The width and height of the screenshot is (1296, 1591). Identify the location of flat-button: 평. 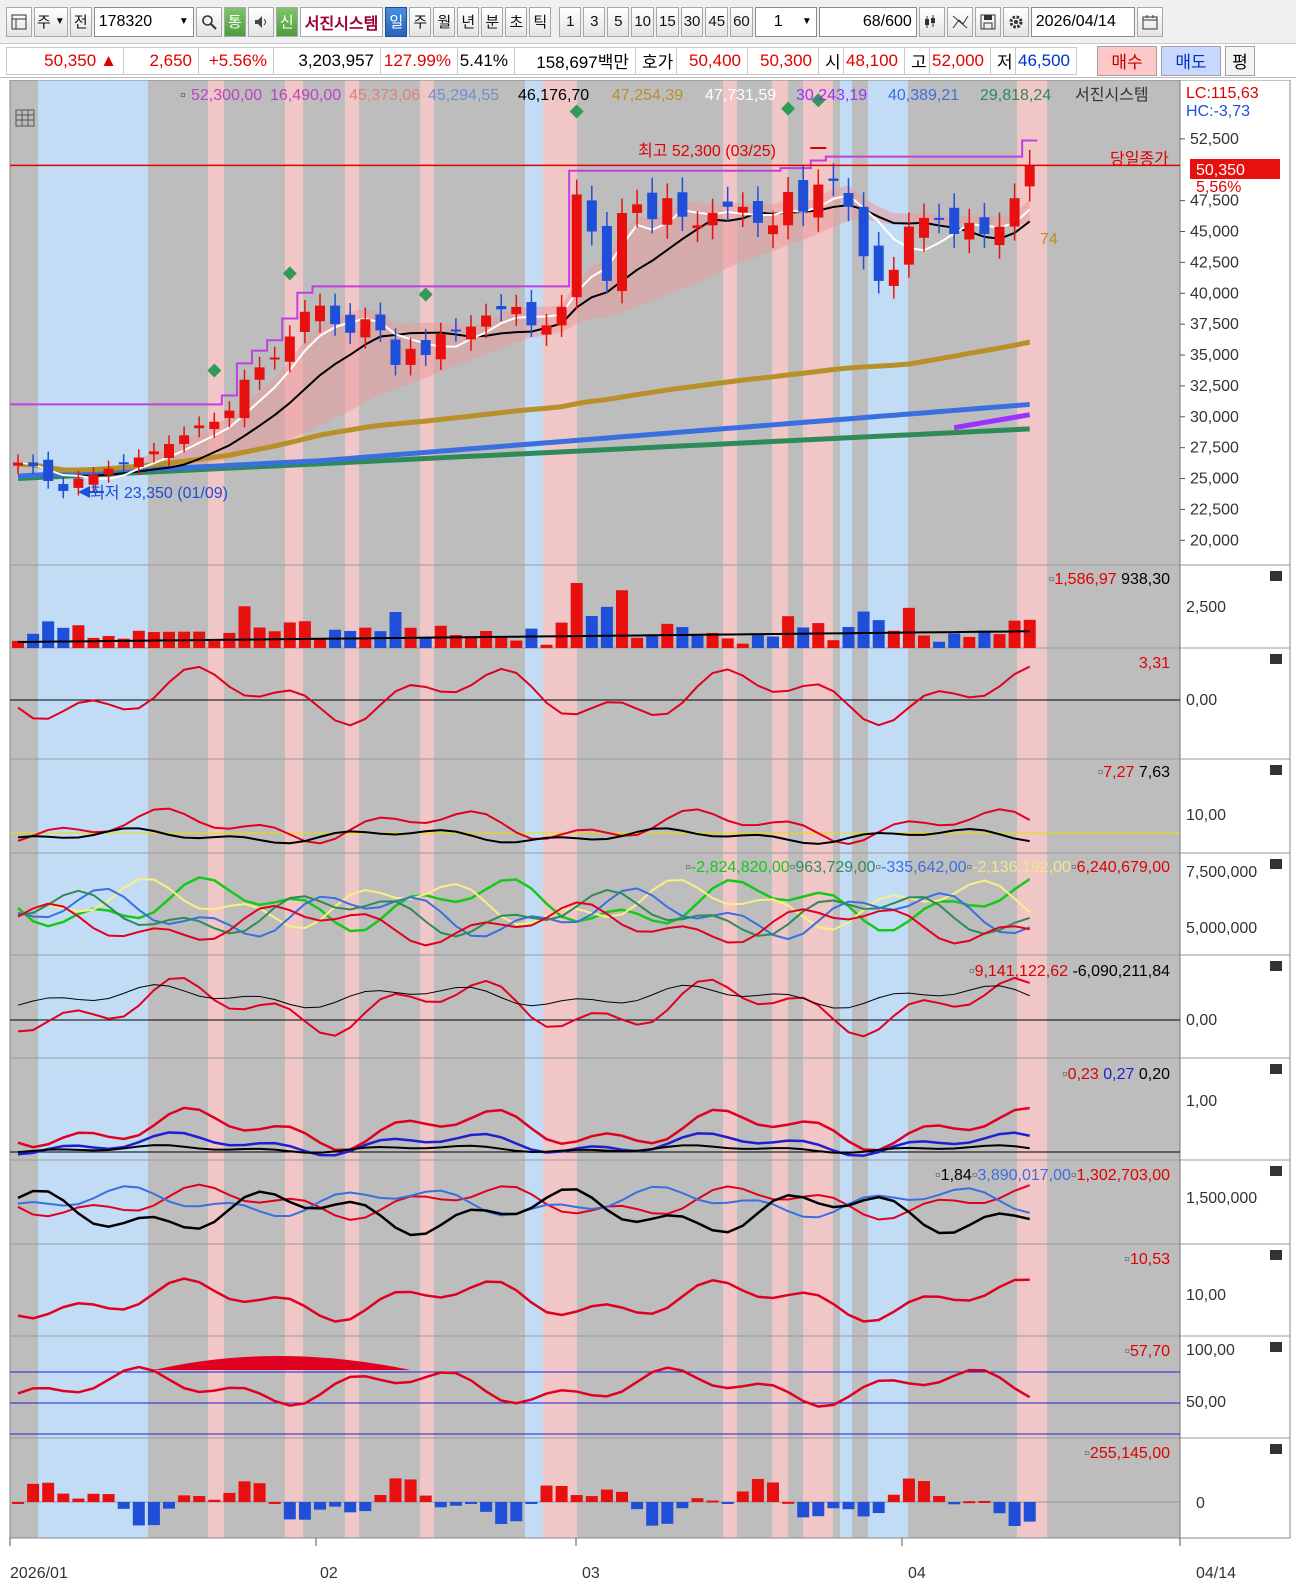
(1240, 60).